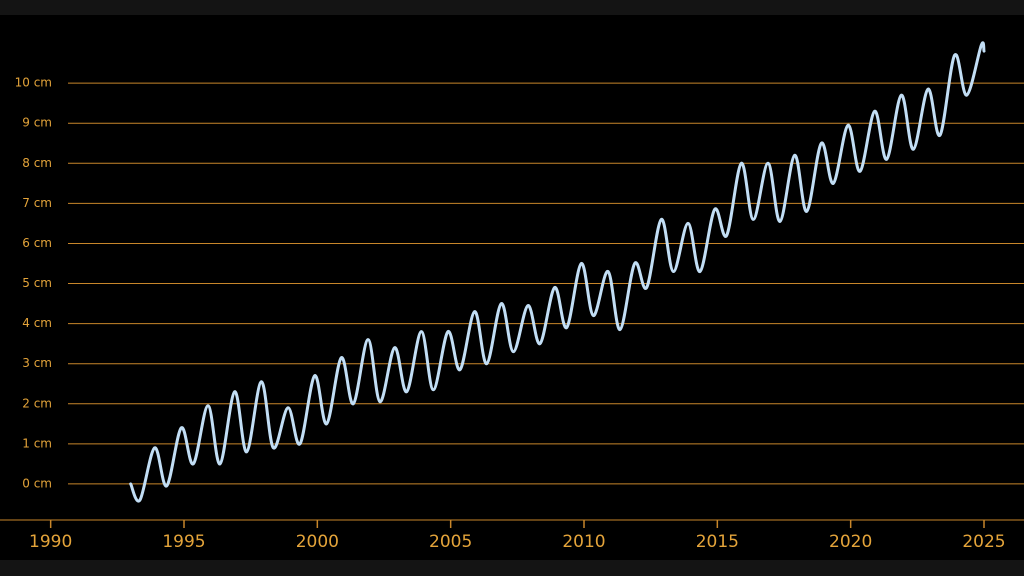  What do you see at coordinates (37, 443) in the screenshot?
I see `y-tick-label: 1 cm` at bounding box center [37, 443].